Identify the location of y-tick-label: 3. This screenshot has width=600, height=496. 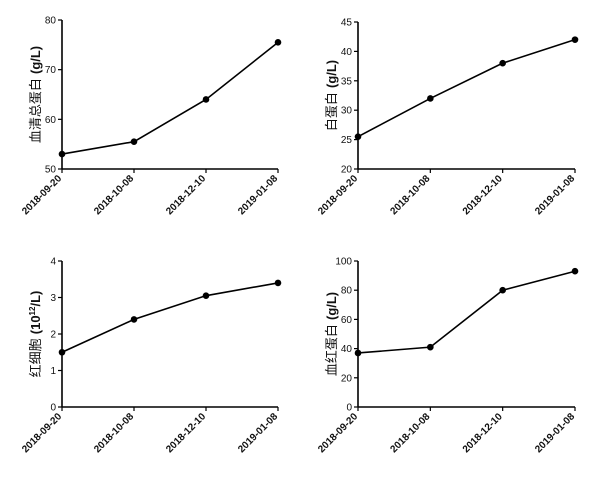
(53, 298).